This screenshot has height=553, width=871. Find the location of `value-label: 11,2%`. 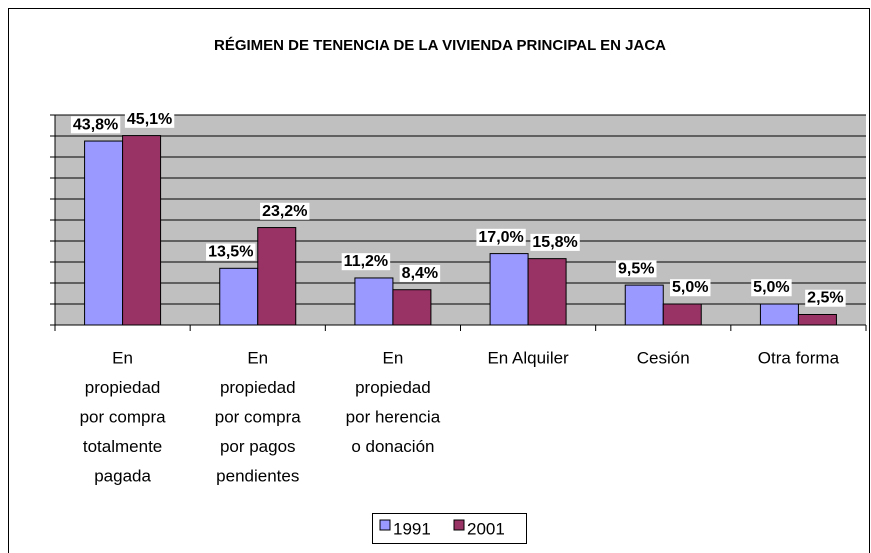

value-label: 11,2% is located at coordinates (366, 261).